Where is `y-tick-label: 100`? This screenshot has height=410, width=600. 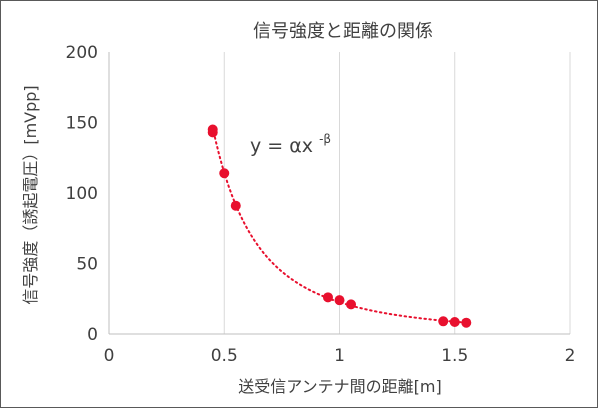 y-tick-label: 100 is located at coordinates (82, 194).